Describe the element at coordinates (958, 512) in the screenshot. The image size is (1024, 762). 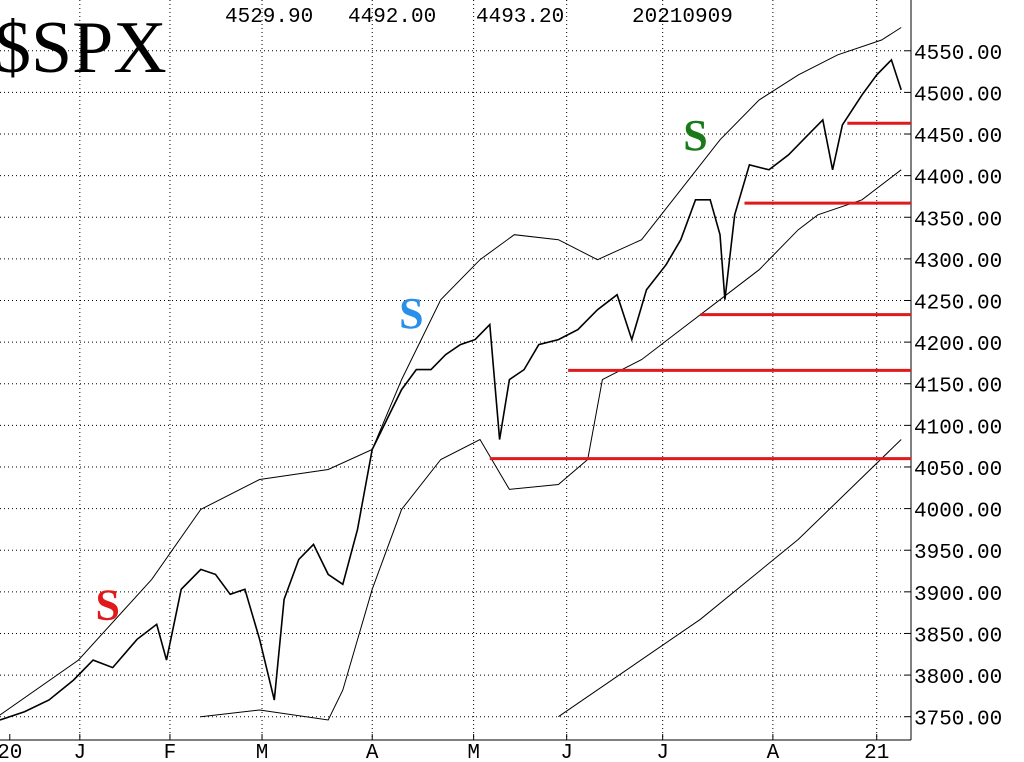
I see `y-tick-label: 4000.00` at that location.